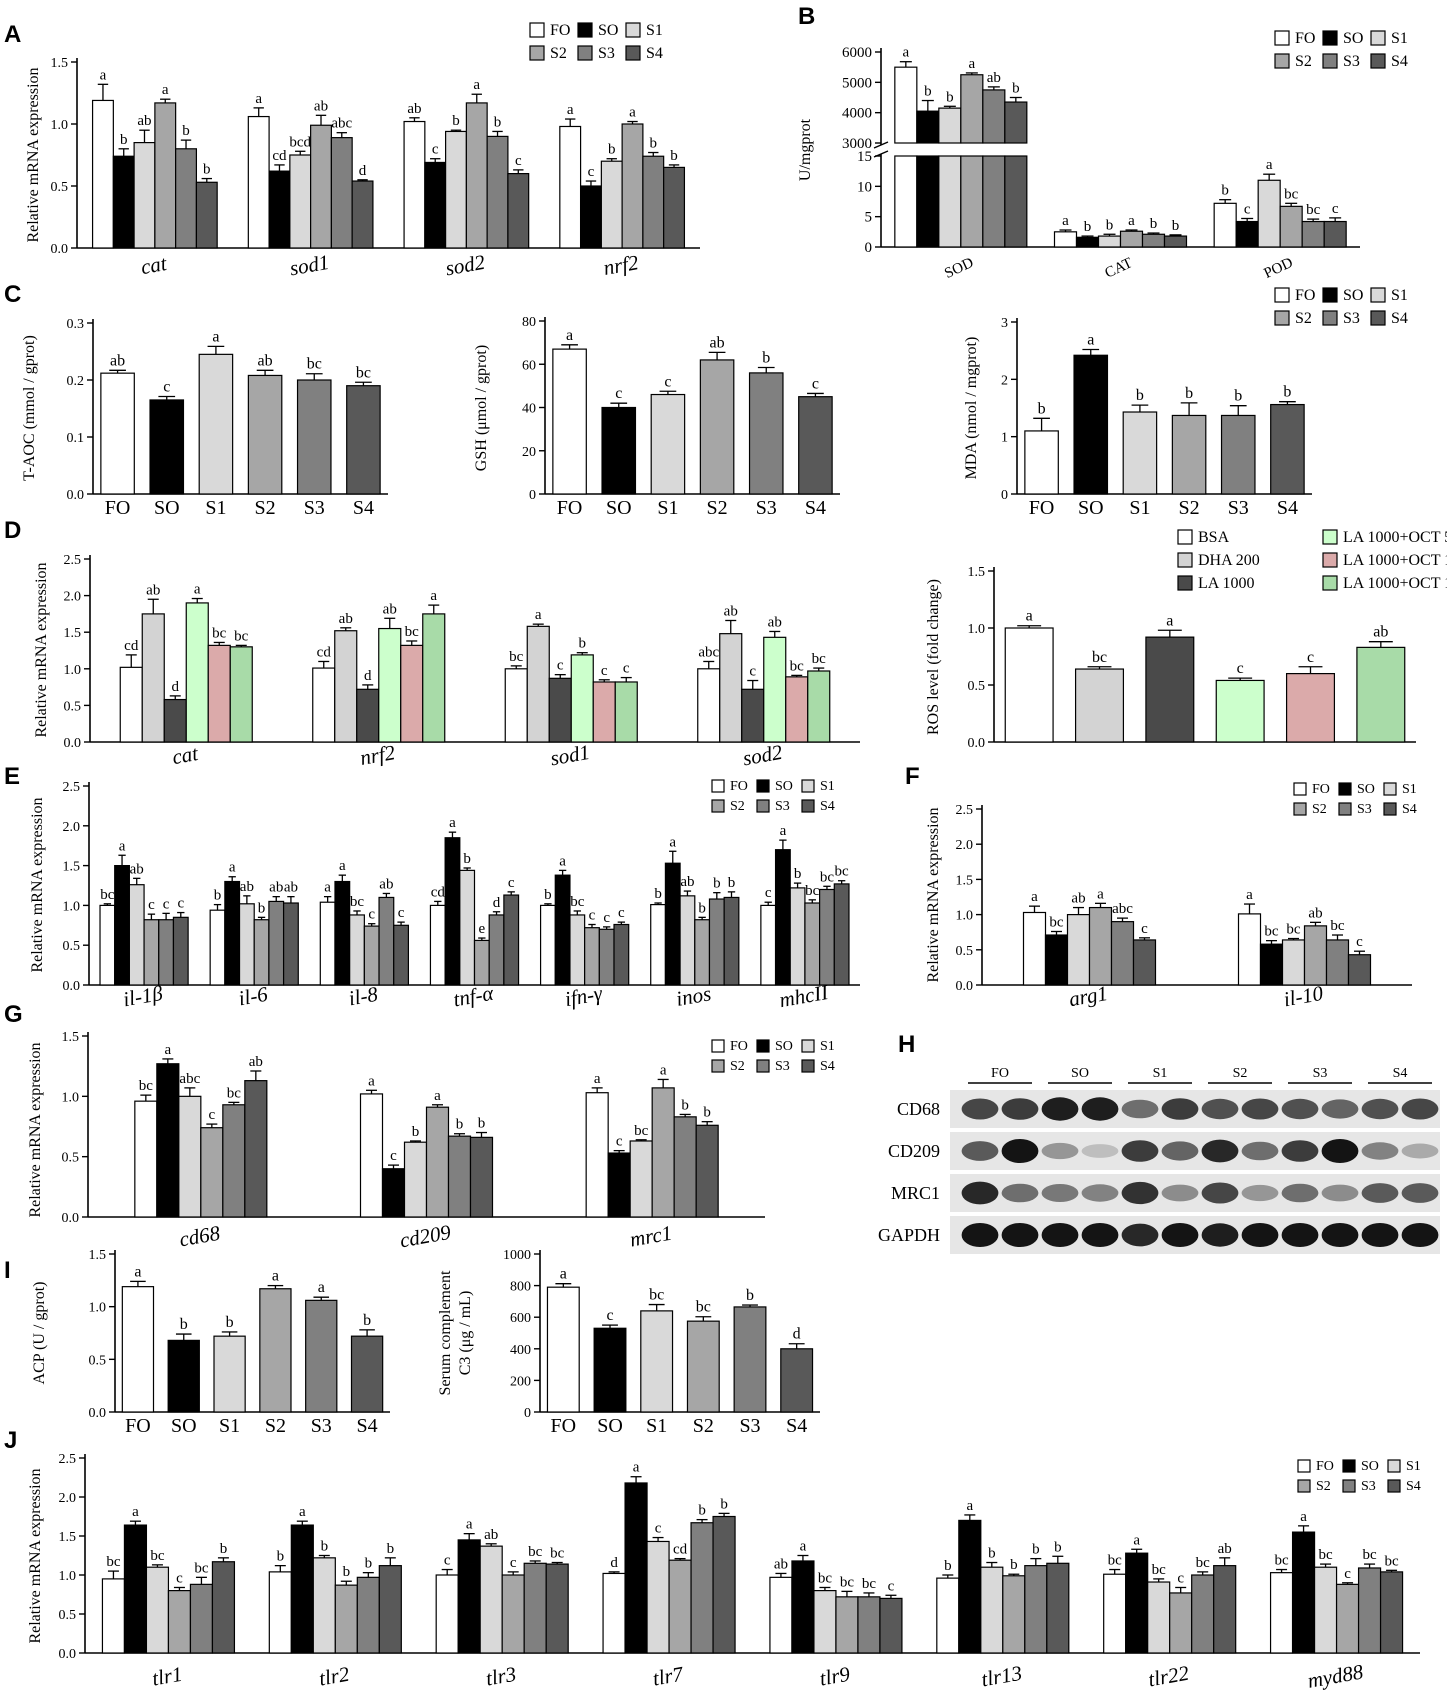 This screenshot has width=1447, height=1693. I want to click on significance-label: abc, so click(1122, 909).